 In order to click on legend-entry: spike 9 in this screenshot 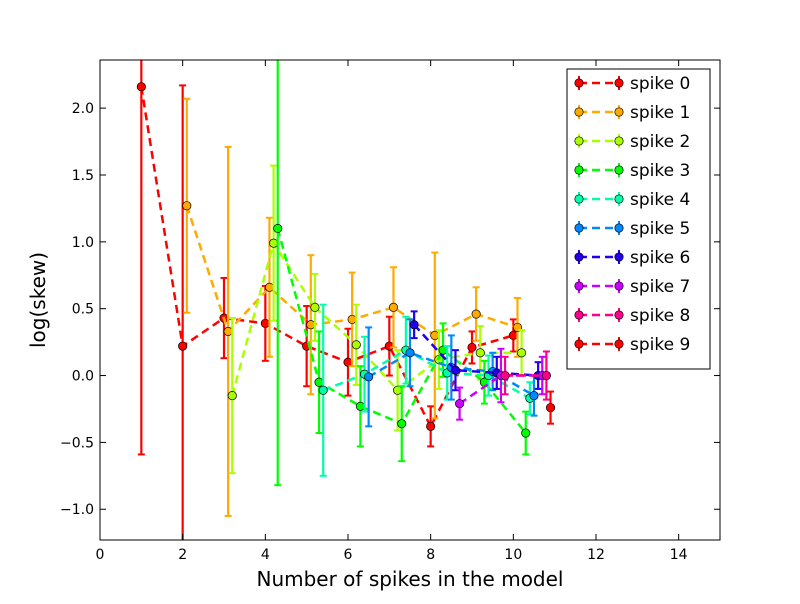, I will do `click(632, 345)`.